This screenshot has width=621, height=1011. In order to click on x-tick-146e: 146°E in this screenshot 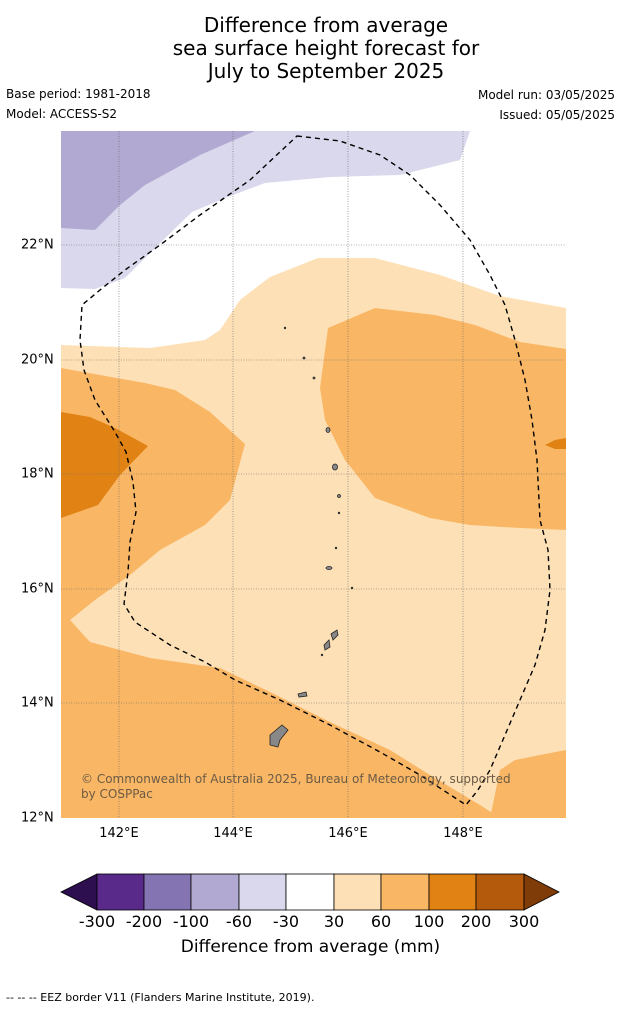, I will do `click(348, 833)`.